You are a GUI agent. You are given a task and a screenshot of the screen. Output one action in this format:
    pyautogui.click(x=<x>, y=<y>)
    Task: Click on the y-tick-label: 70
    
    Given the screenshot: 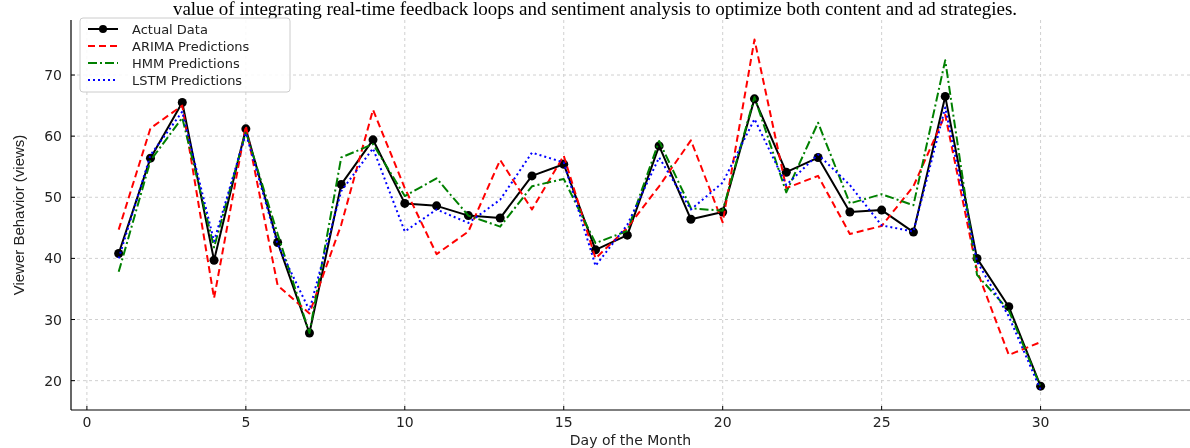 What is the action you would take?
    pyautogui.click(x=53, y=75)
    